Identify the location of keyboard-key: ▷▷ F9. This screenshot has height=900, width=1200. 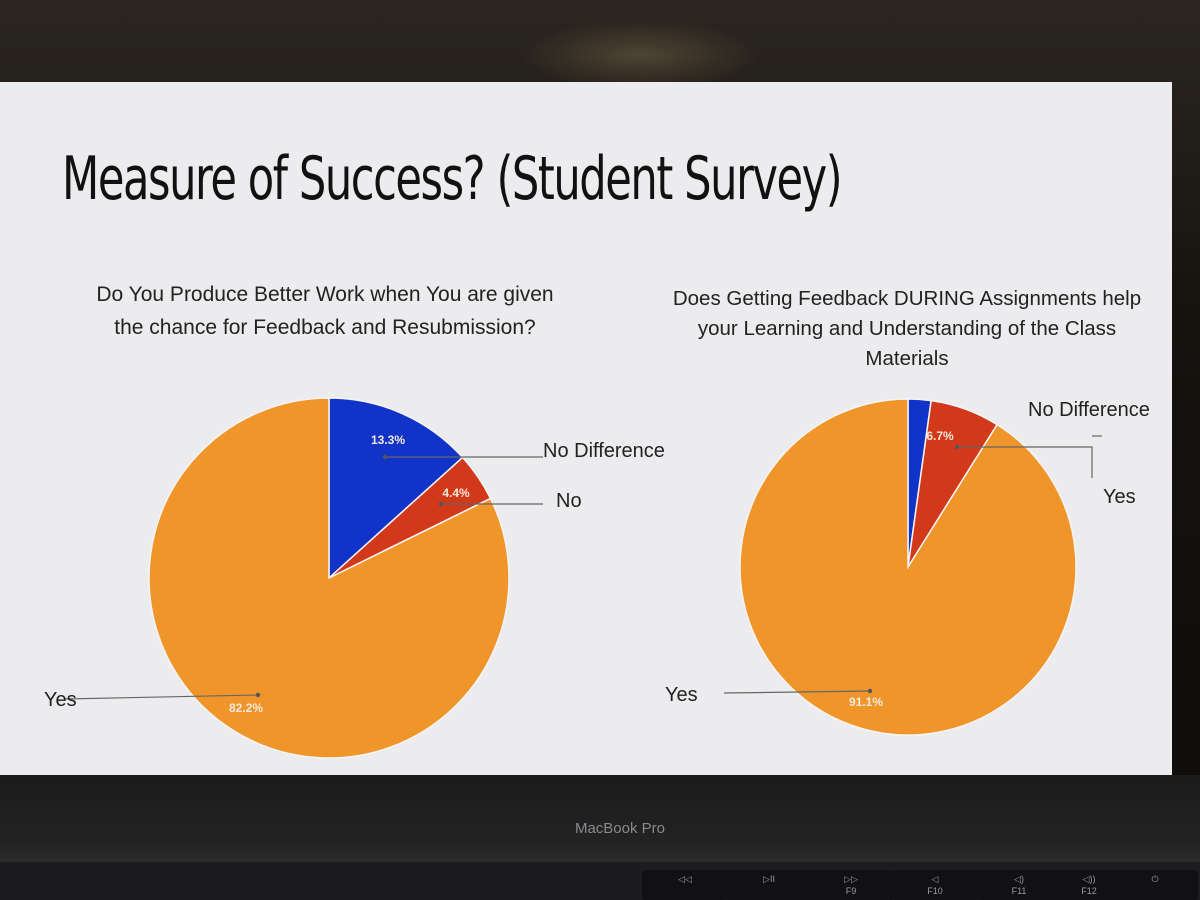
(851, 885).